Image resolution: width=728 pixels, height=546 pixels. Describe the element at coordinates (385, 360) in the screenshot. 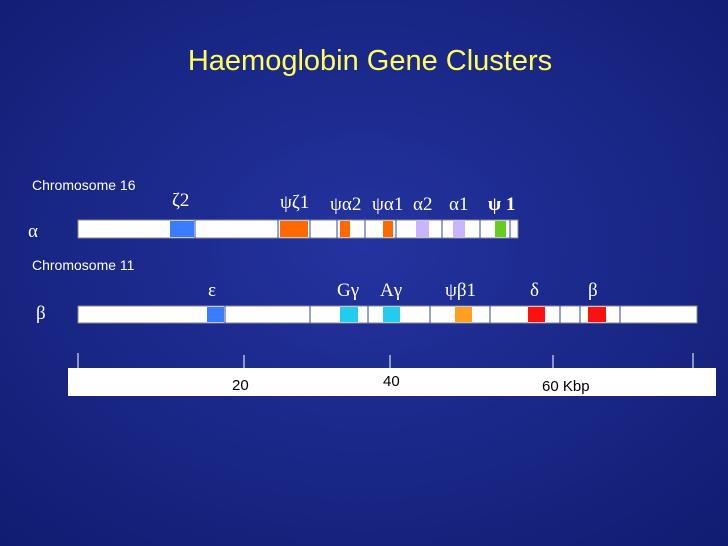

I see `scale-ticks` at that location.